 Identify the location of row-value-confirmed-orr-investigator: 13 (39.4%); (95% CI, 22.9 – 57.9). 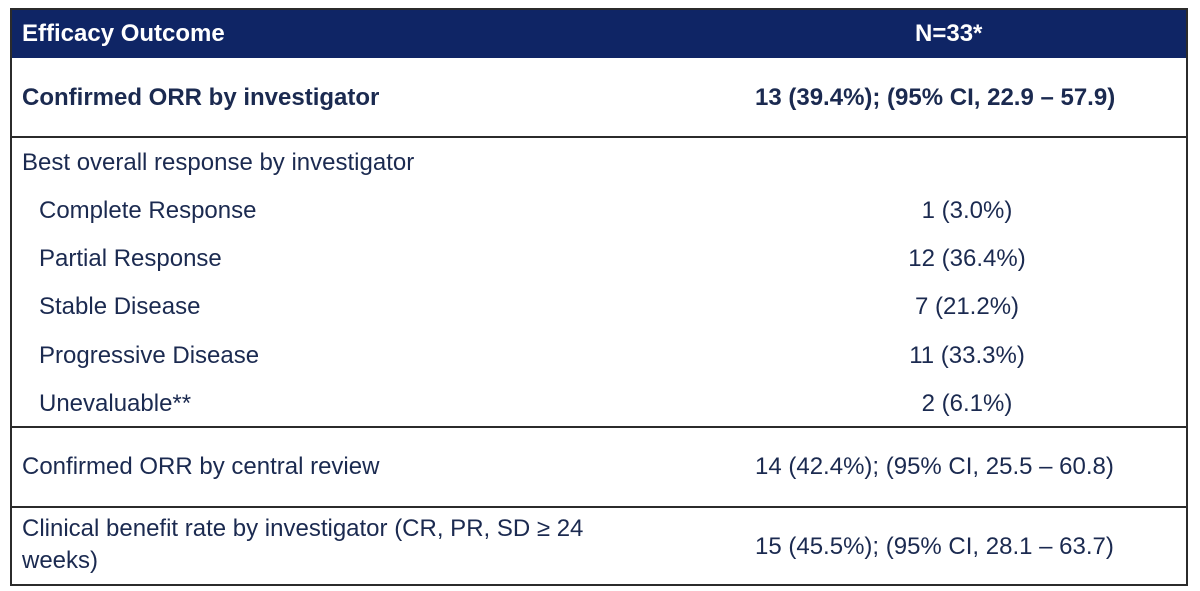
(935, 97).